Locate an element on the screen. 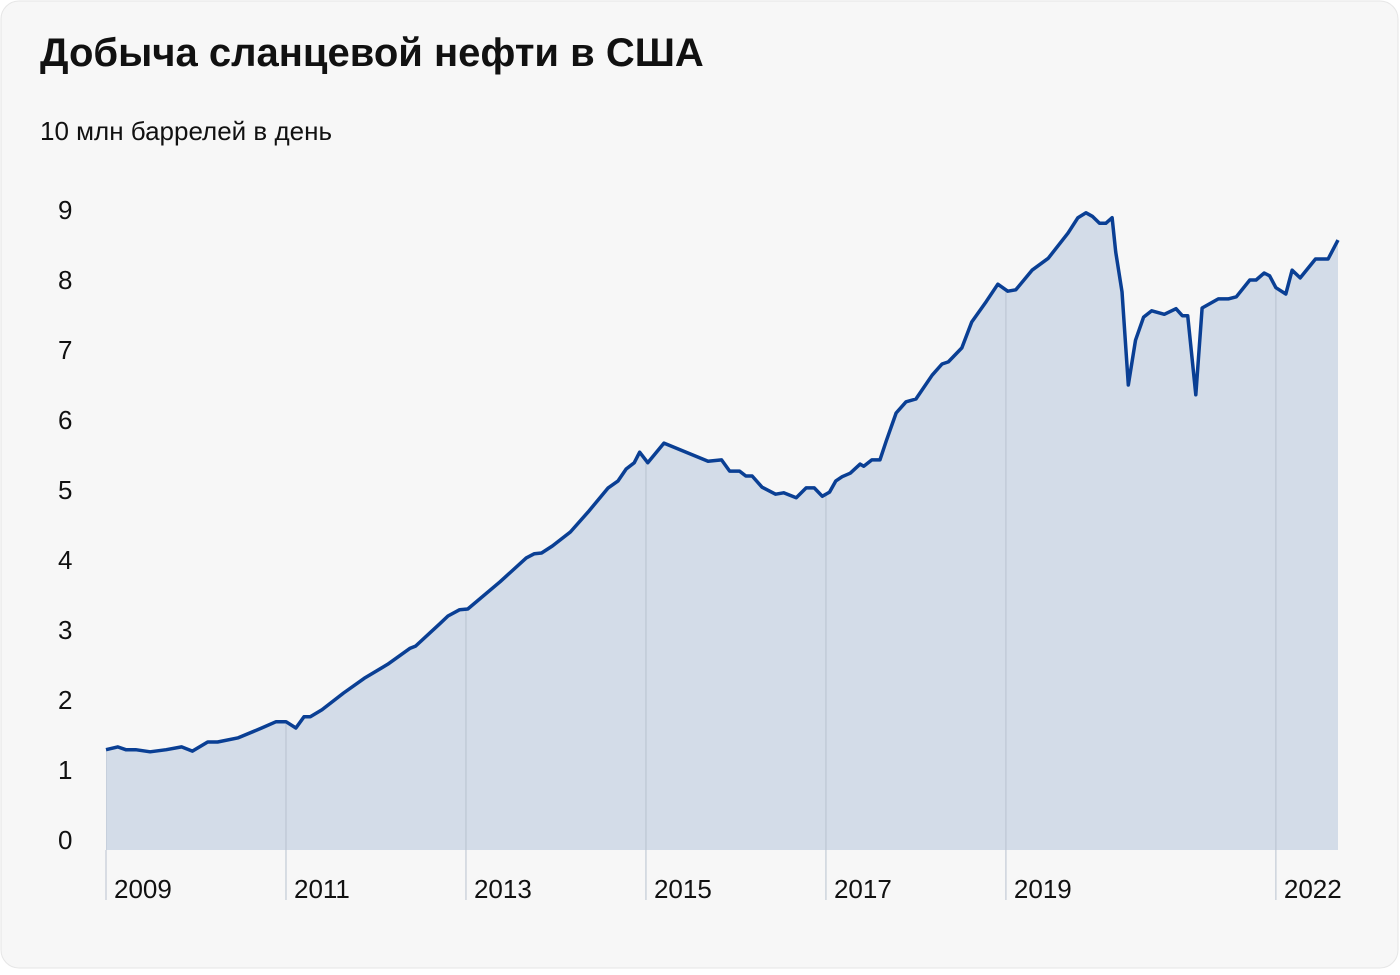 The width and height of the screenshot is (1400, 975). y-tick-label: 8 is located at coordinates (65, 280).